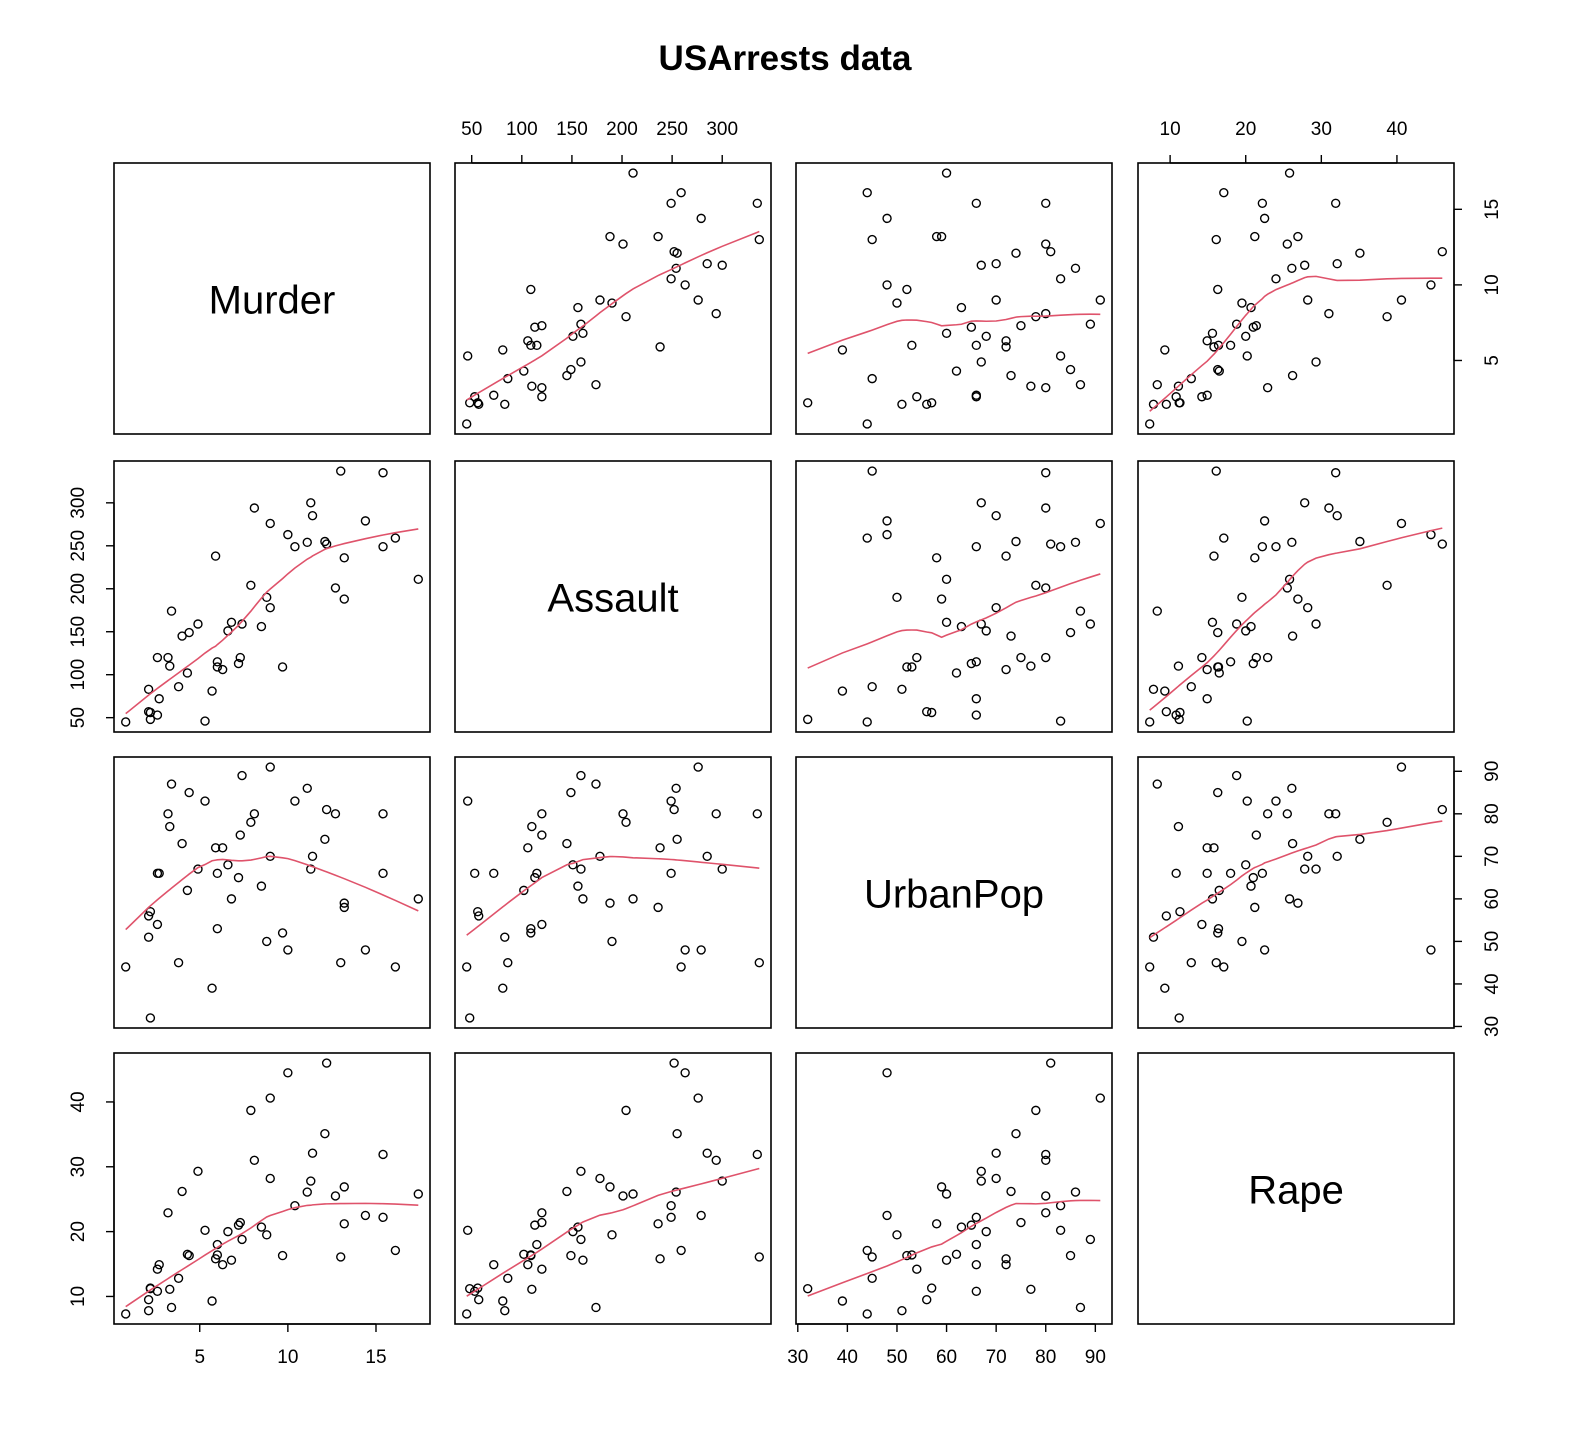 This screenshot has width=1572, height=1447. What do you see at coordinates (78, 589) in the screenshot?
I see `tick-label: 200` at bounding box center [78, 589].